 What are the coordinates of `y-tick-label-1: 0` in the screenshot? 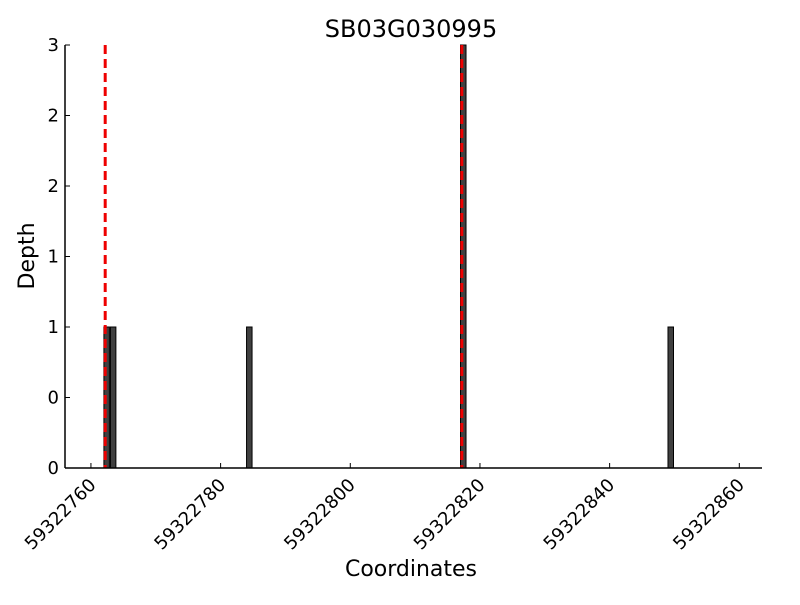 It's located at (53, 398).